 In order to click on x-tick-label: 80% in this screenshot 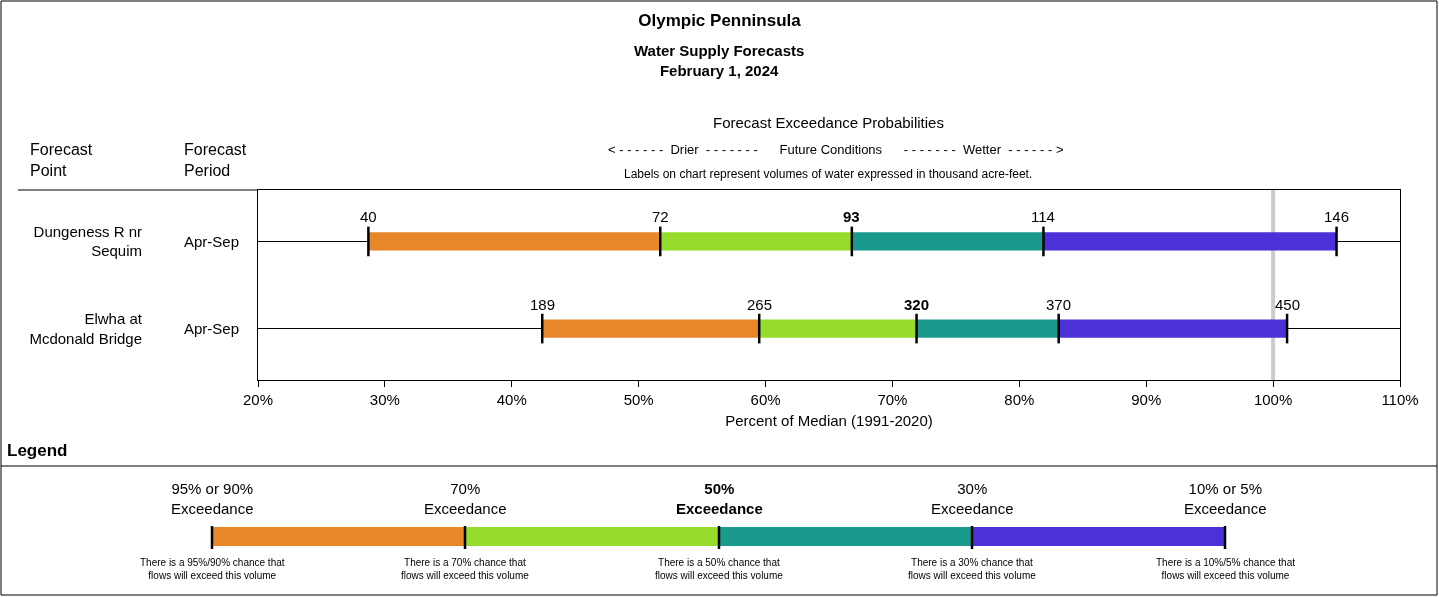, I will do `click(1019, 399)`.